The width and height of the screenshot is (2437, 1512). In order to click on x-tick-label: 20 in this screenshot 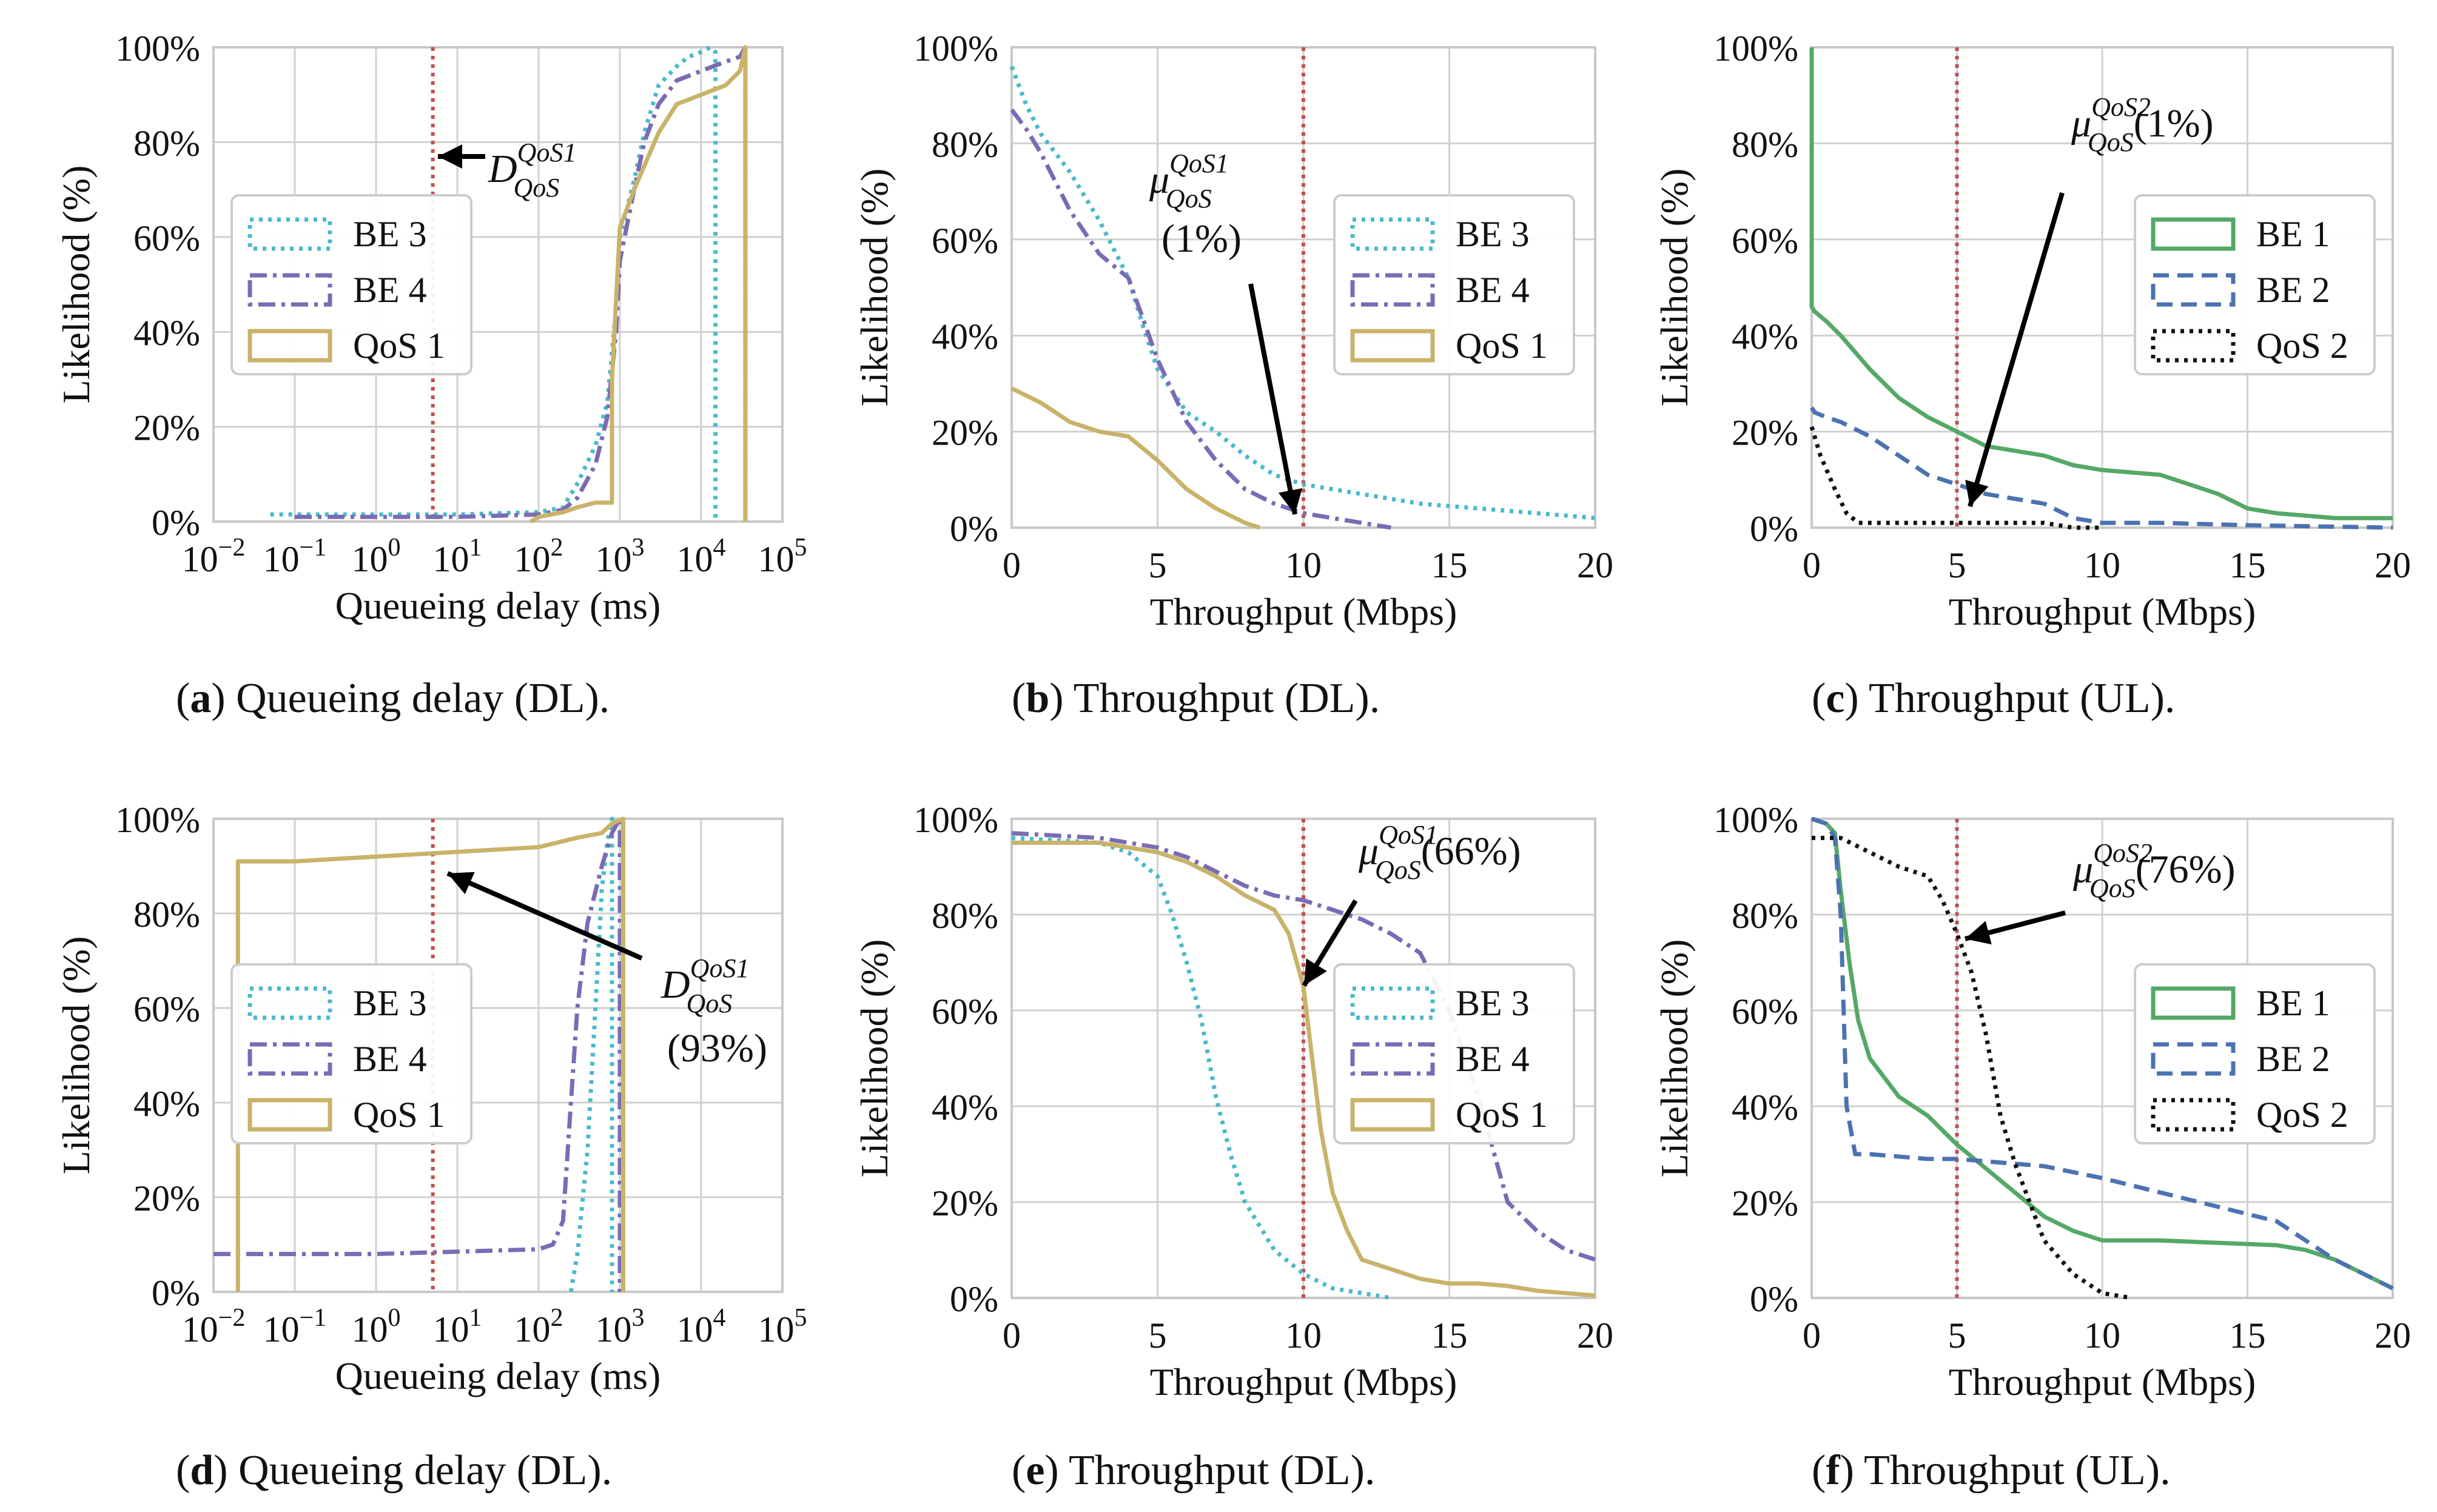, I will do `click(2393, 565)`.